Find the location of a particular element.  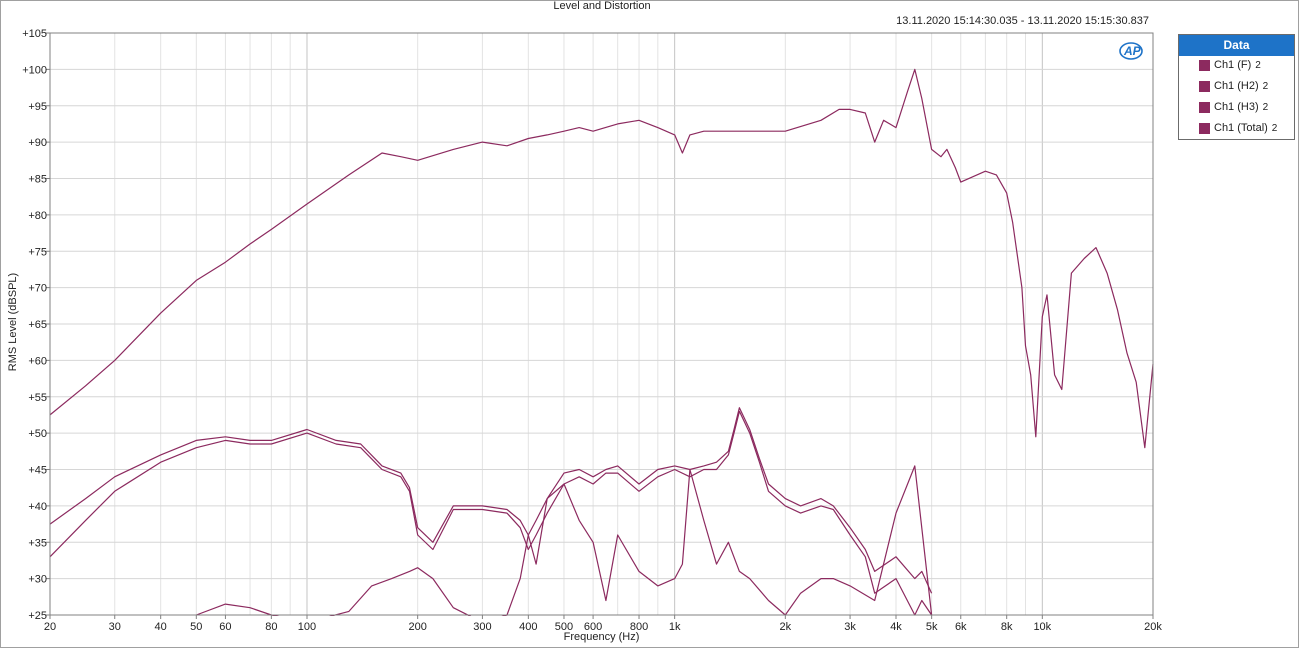

x-tick-label: 20 is located at coordinates (50, 627).